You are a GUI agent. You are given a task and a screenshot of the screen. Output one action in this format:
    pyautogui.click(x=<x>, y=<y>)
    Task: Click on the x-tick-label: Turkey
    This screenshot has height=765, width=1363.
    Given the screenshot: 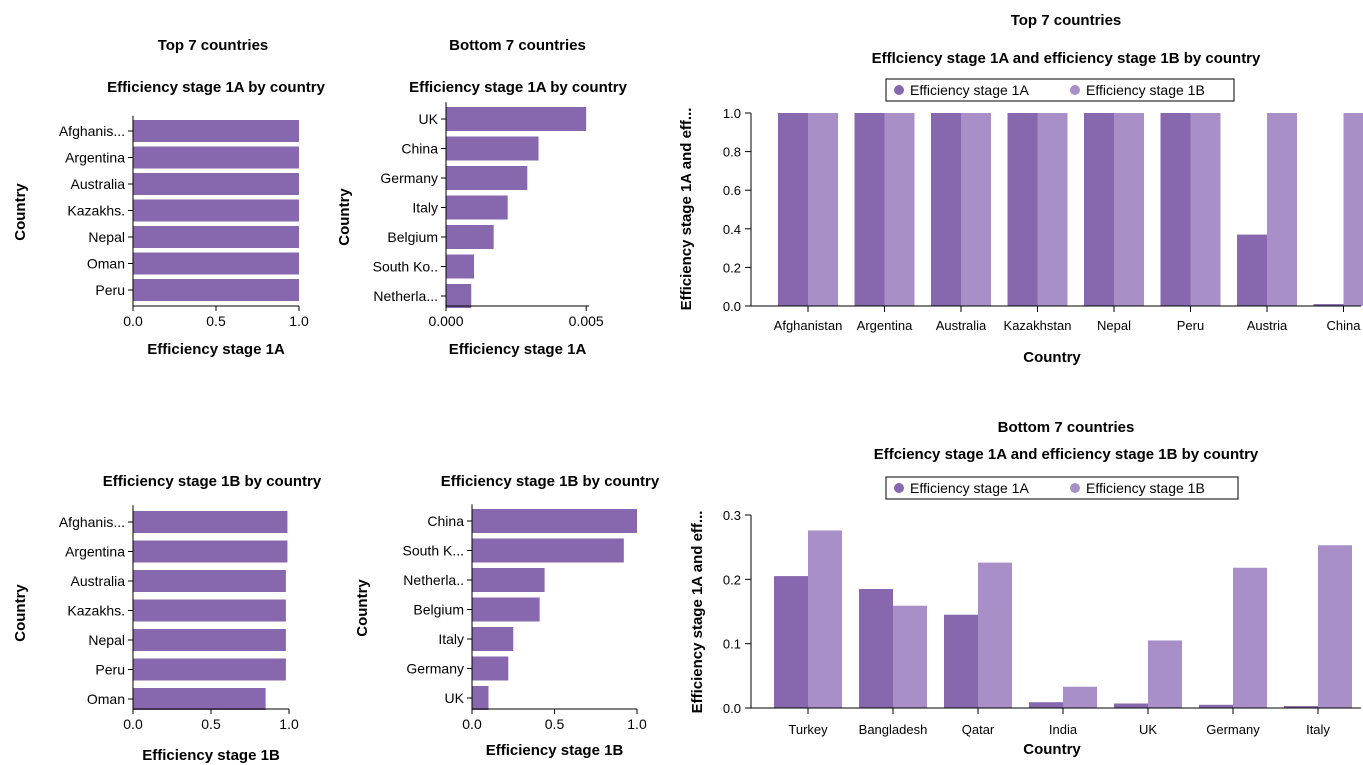 What is the action you would take?
    pyautogui.click(x=808, y=729)
    